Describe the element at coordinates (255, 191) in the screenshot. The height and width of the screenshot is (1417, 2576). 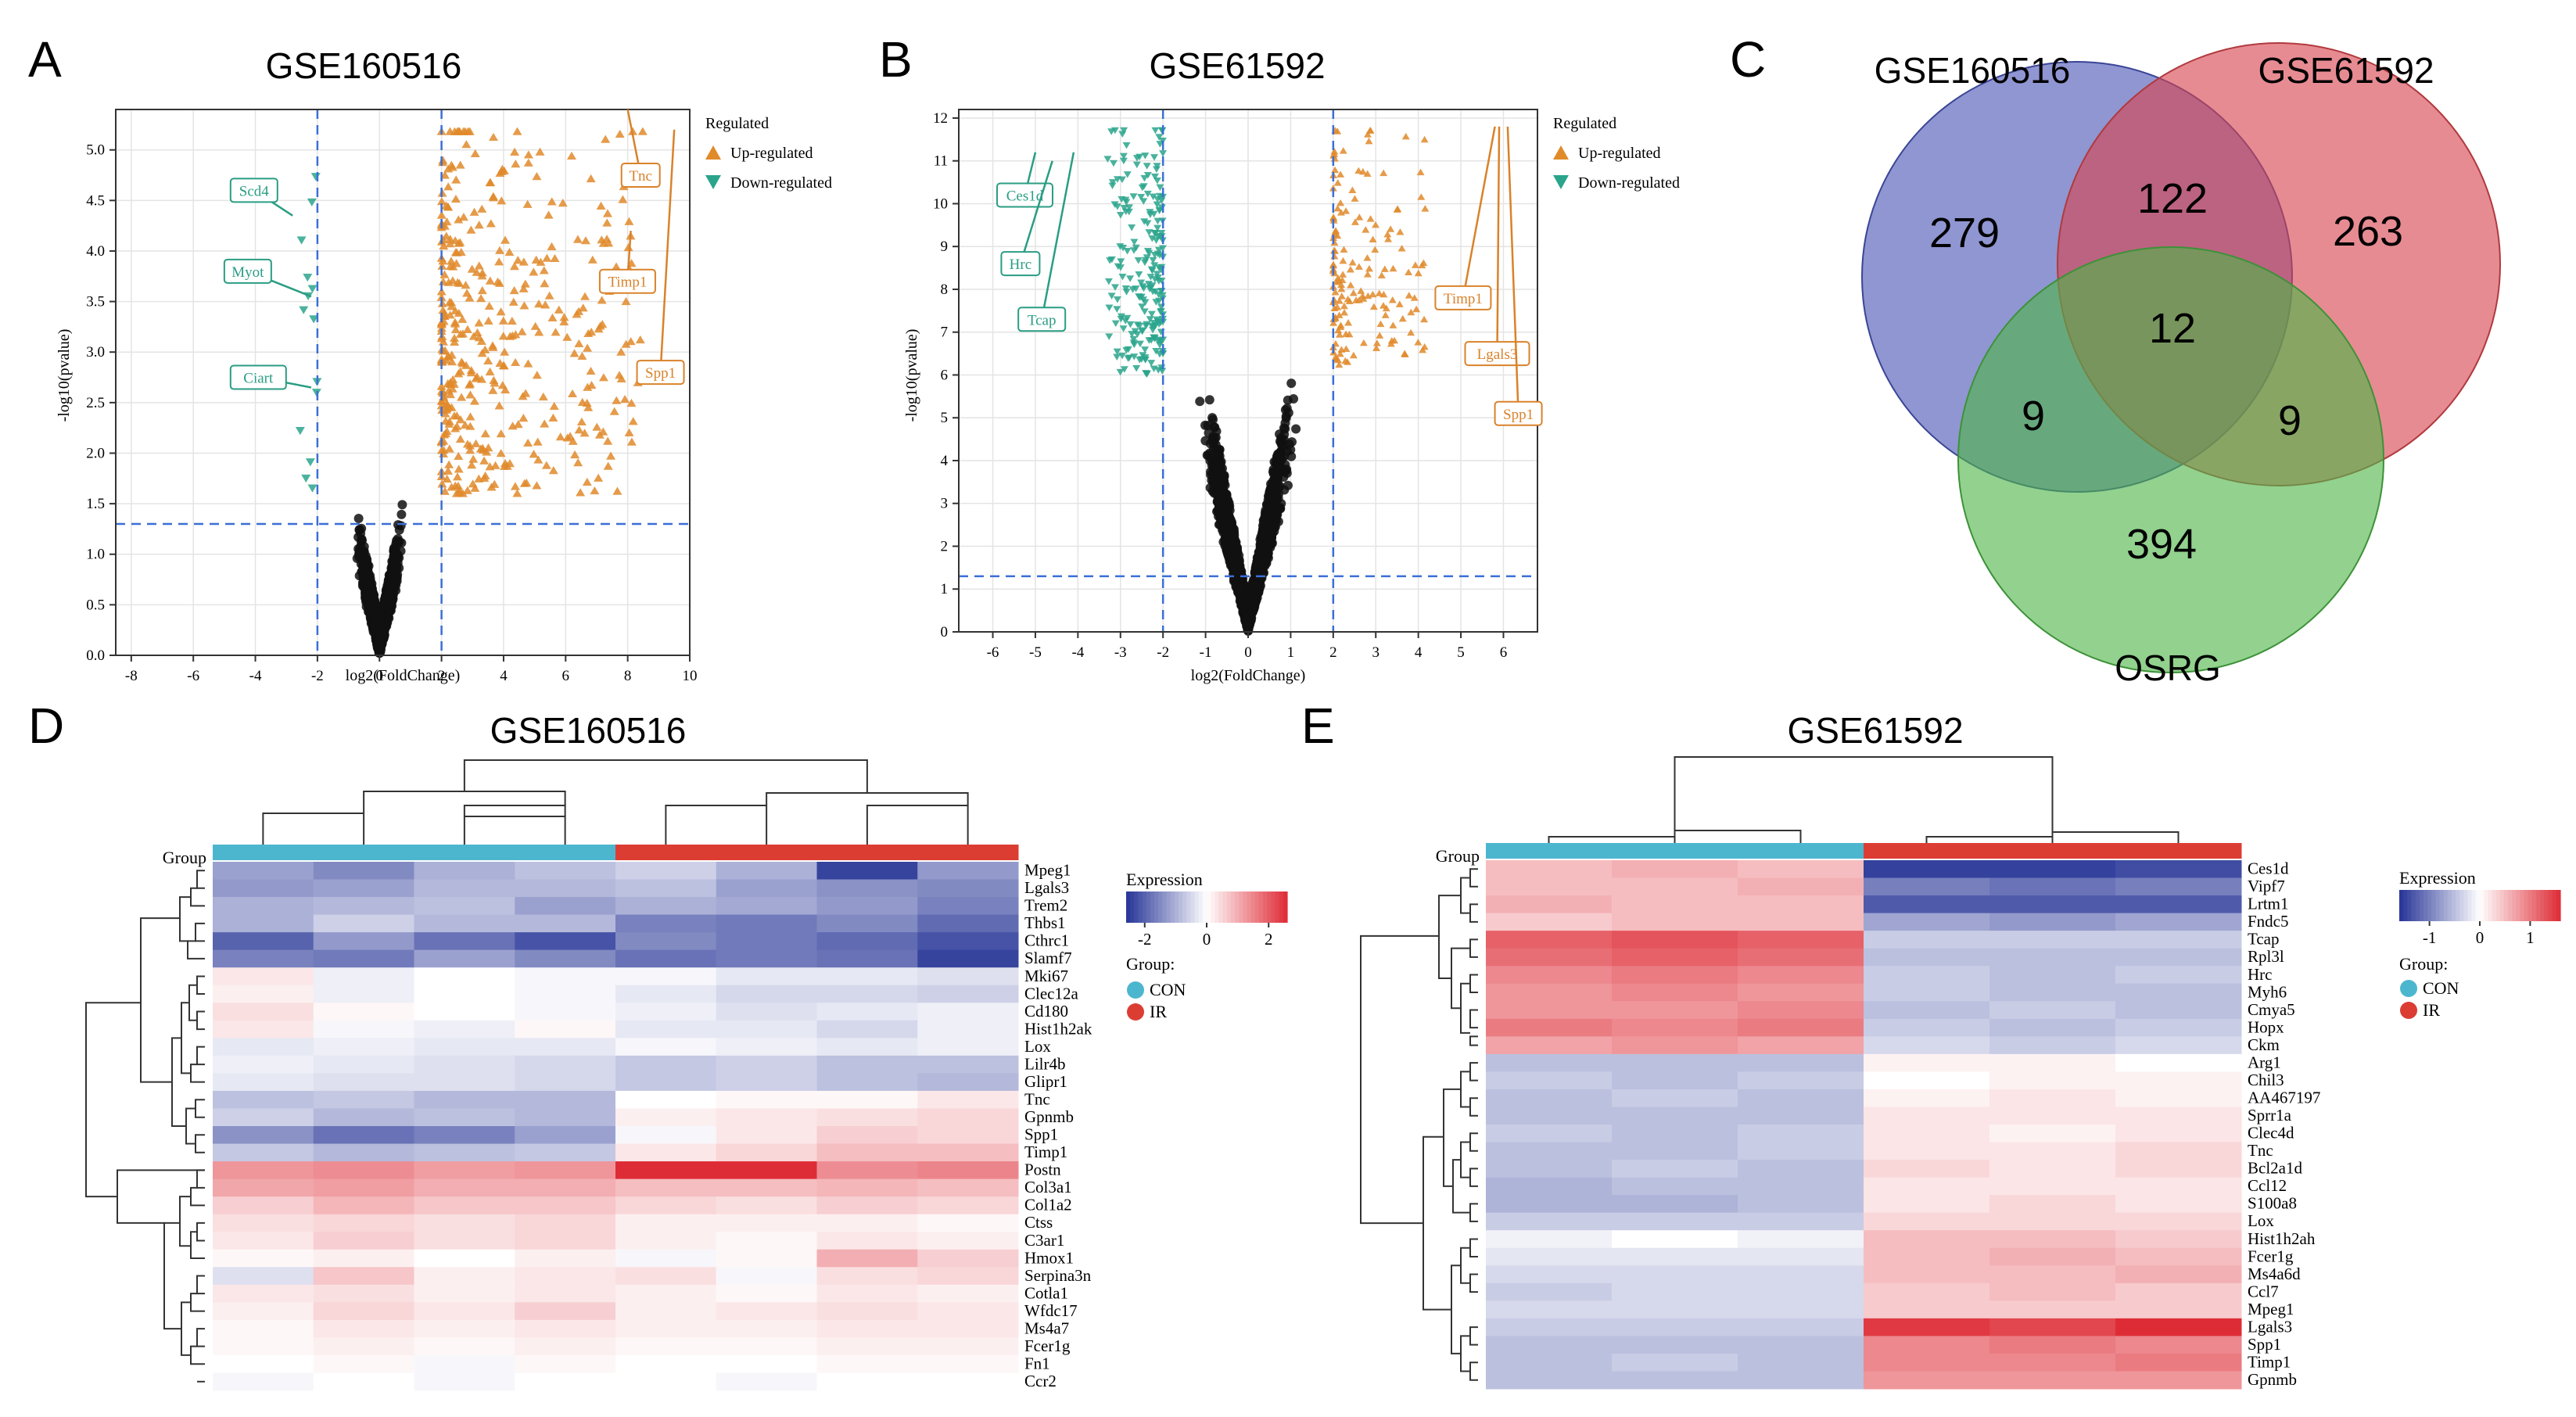
I see `gene-label: Scd4` at that location.